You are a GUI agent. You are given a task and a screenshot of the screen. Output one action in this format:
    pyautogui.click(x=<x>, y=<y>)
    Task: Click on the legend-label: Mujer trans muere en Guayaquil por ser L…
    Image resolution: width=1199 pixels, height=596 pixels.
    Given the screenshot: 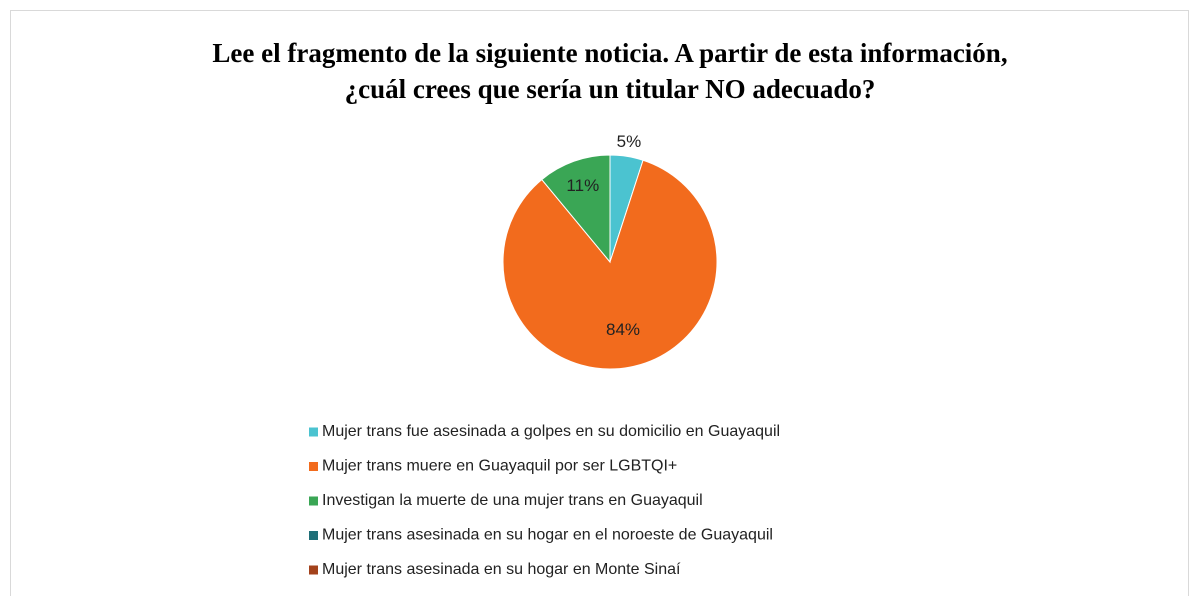 What is the action you would take?
    pyautogui.click(x=499, y=466)
    